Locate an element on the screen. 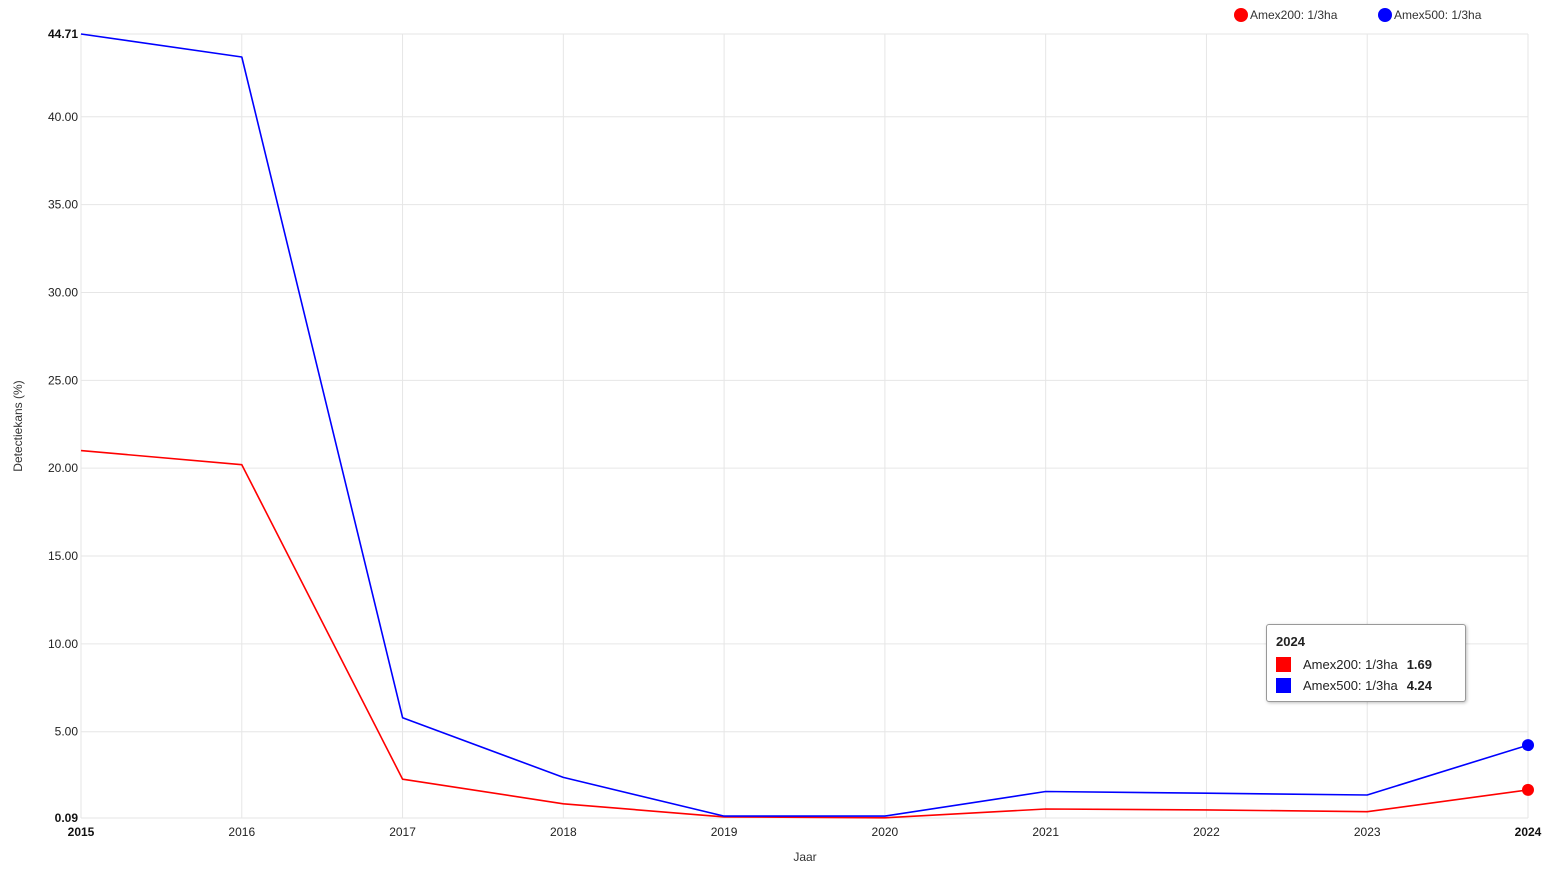  tooltip-swatch-amex500 is located at coordinates (1283, 685).